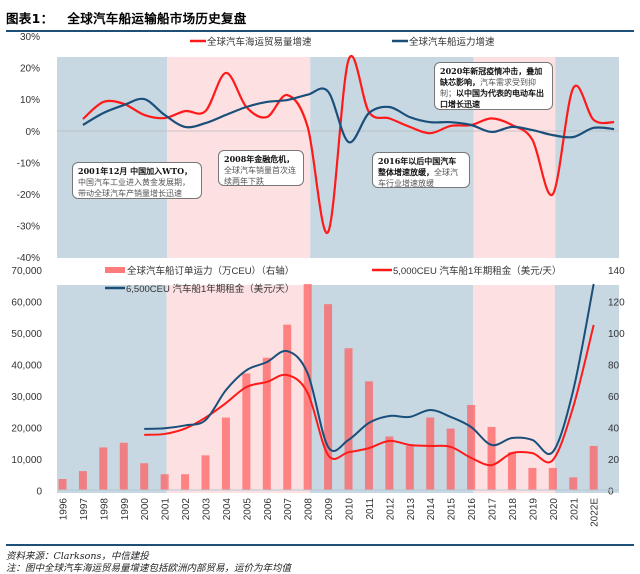  I want to click on figure-label: 图表1：, so click(30, 18).